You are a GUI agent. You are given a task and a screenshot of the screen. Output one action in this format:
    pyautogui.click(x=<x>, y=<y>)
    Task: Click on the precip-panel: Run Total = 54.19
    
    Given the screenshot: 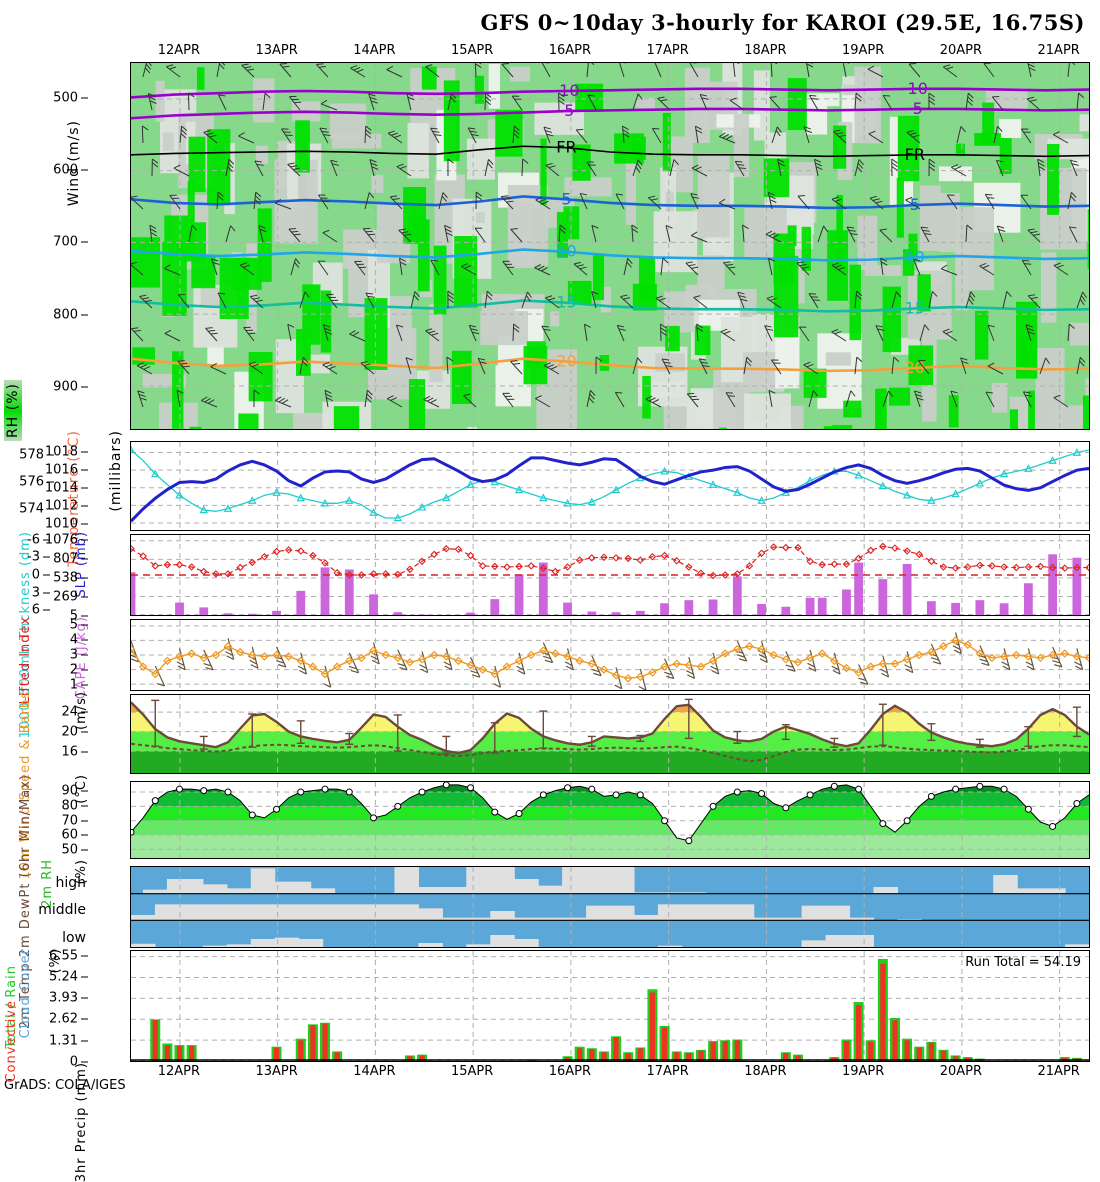 What is the action you would take?
    pyautogui.click(x=610, y=1006)
    